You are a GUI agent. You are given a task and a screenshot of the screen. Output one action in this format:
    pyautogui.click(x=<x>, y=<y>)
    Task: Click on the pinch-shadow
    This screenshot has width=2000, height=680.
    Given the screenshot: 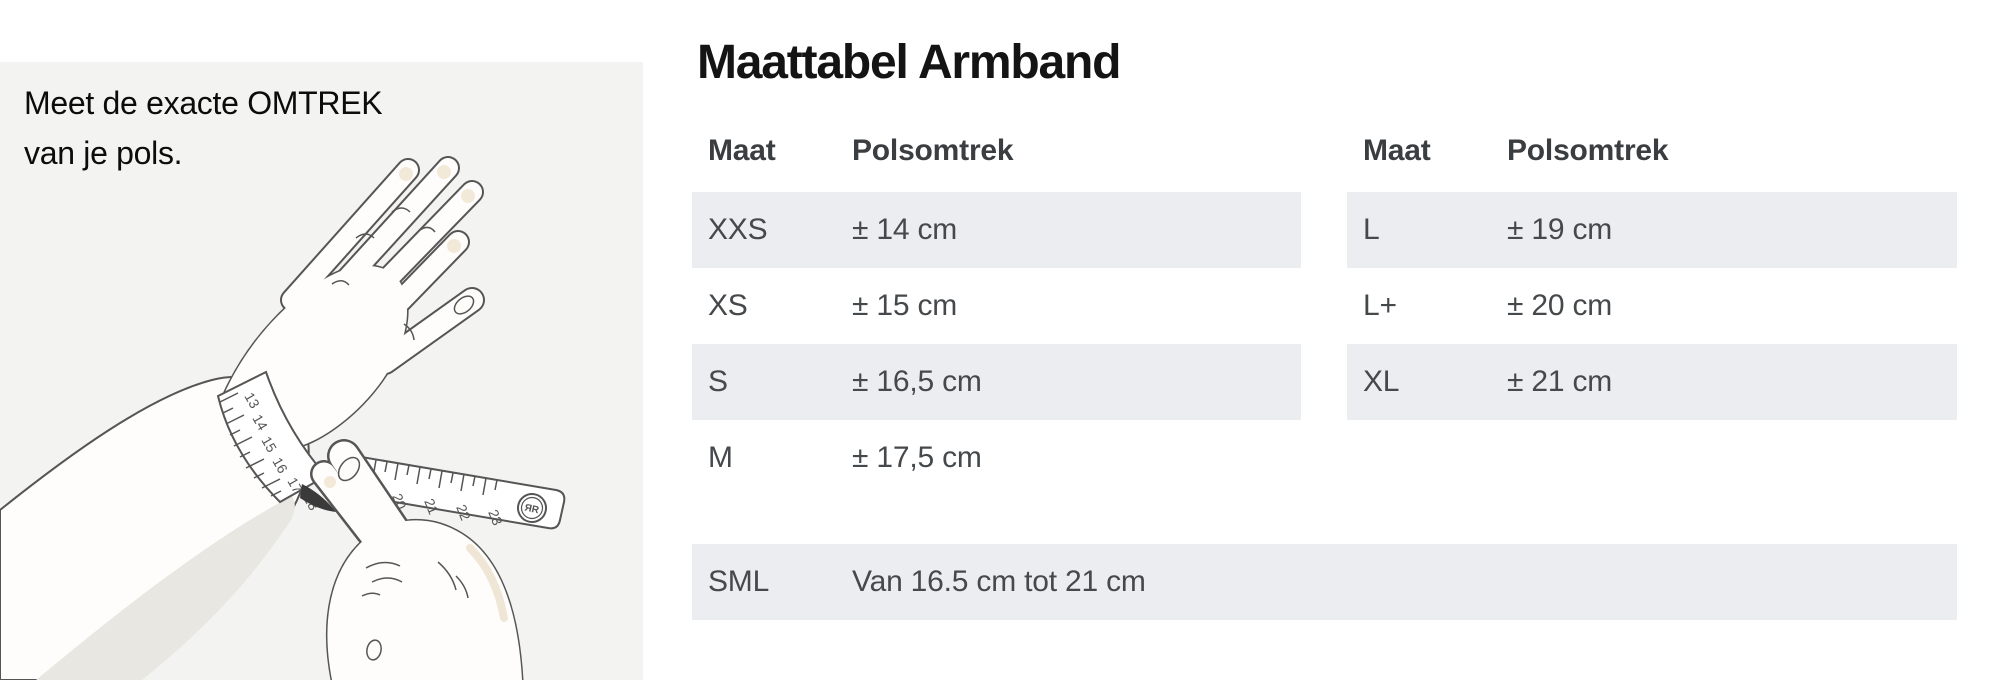 What is the action you would take?
    pyautogui.click(x=318, y=498)
    